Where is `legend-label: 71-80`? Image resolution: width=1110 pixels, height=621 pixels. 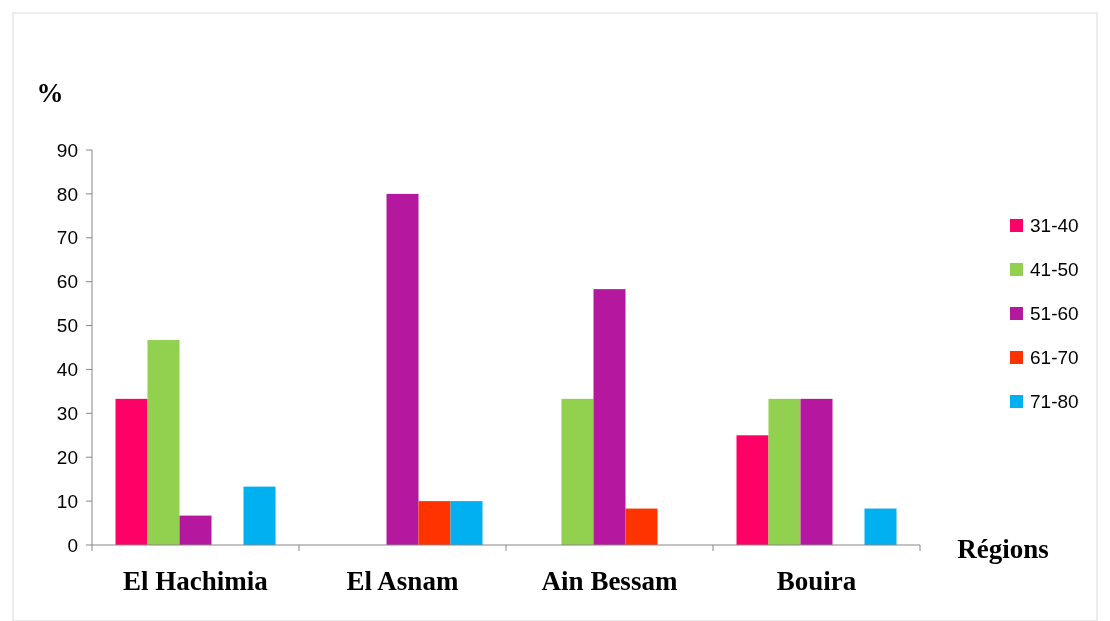
legend-label: 71-80 is located at coordinates (1054, 401).